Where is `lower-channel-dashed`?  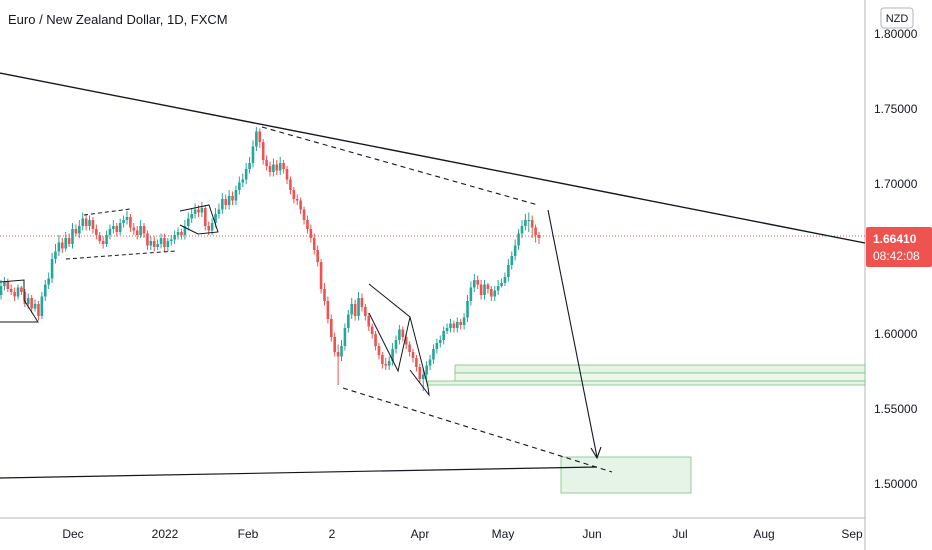
lower-channel-dashed is located at coordinates (477, 430).